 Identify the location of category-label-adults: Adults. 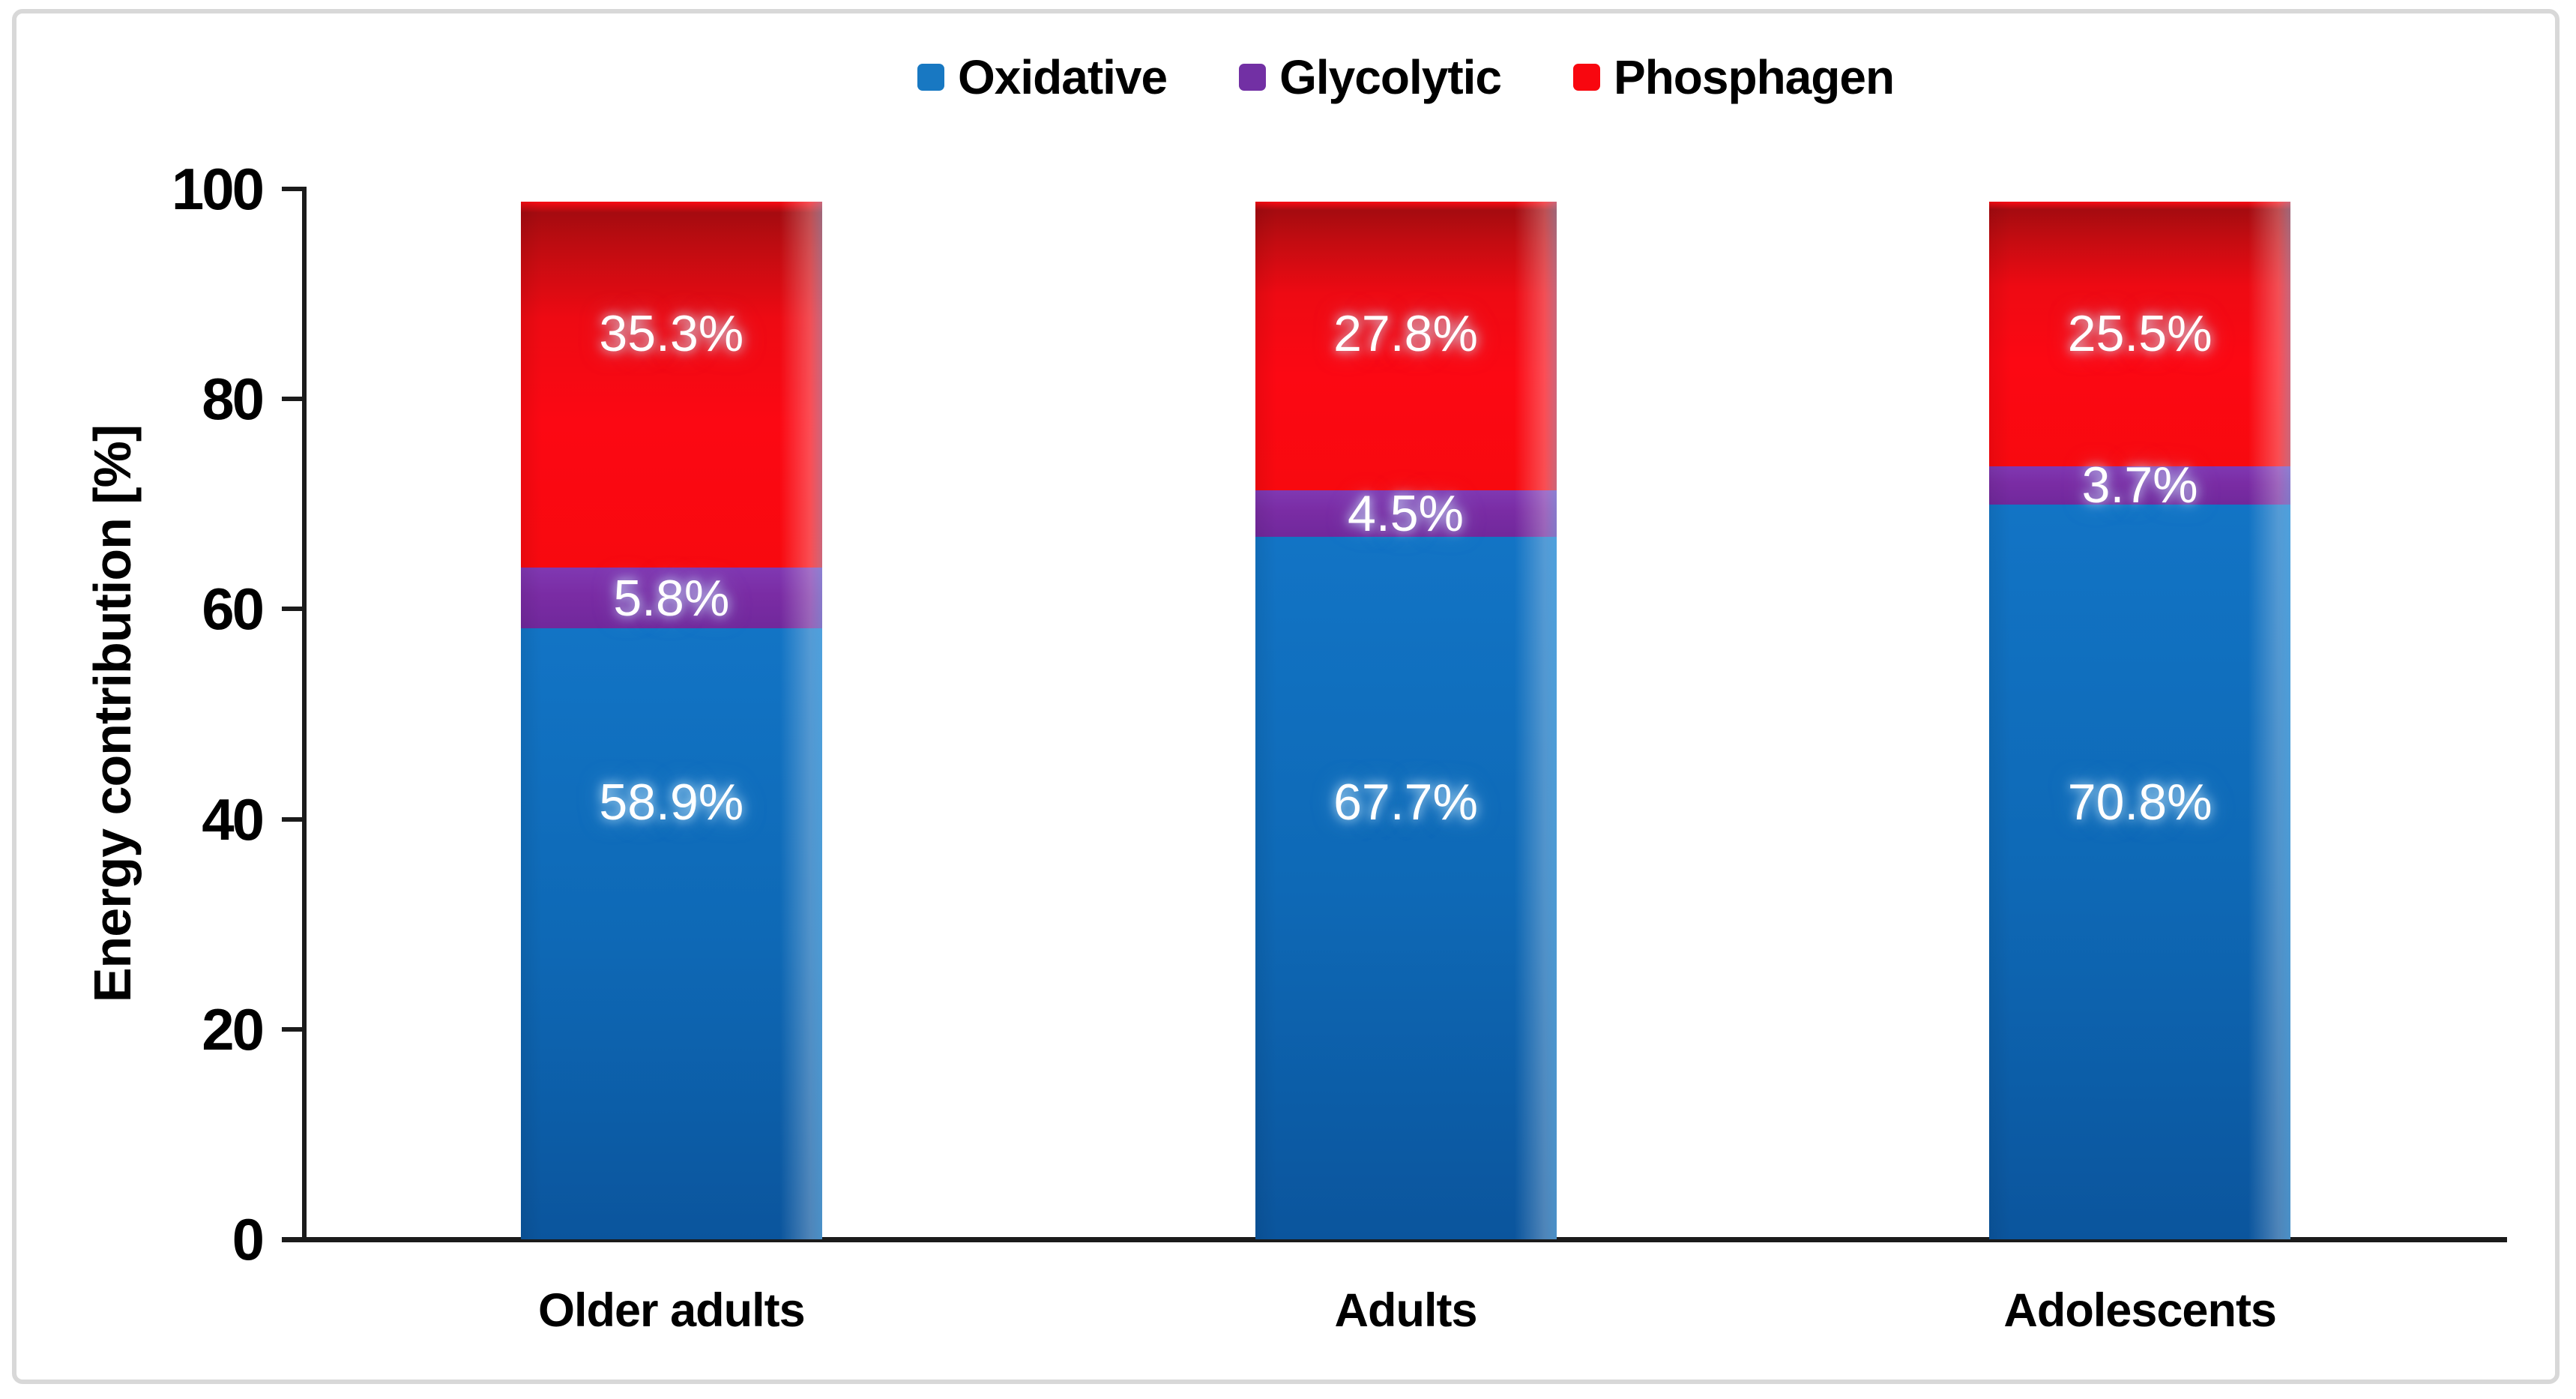
(1406, 1310).